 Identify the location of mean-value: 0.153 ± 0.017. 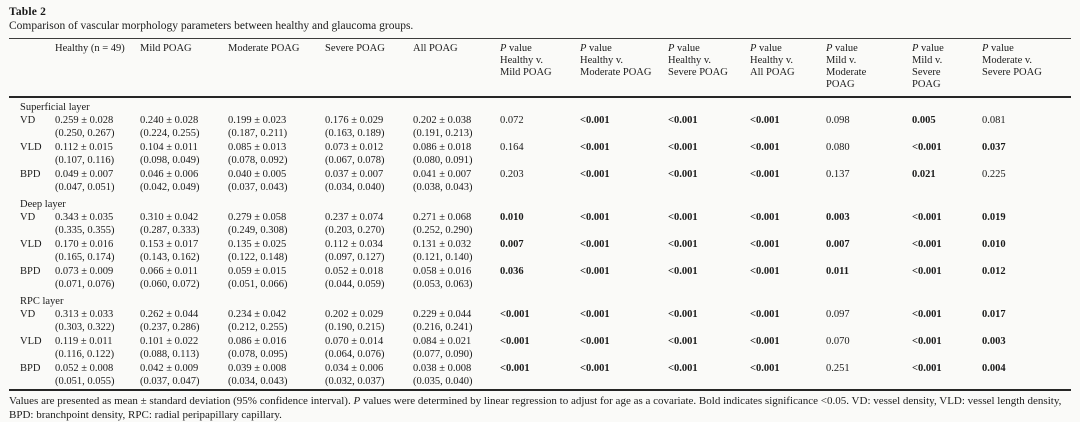
(169, 244).